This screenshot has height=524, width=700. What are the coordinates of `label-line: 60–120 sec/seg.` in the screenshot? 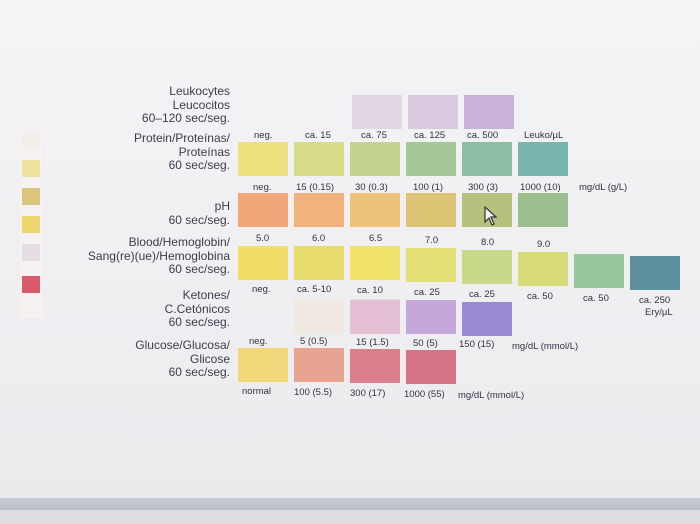 It's located at (185, 118).